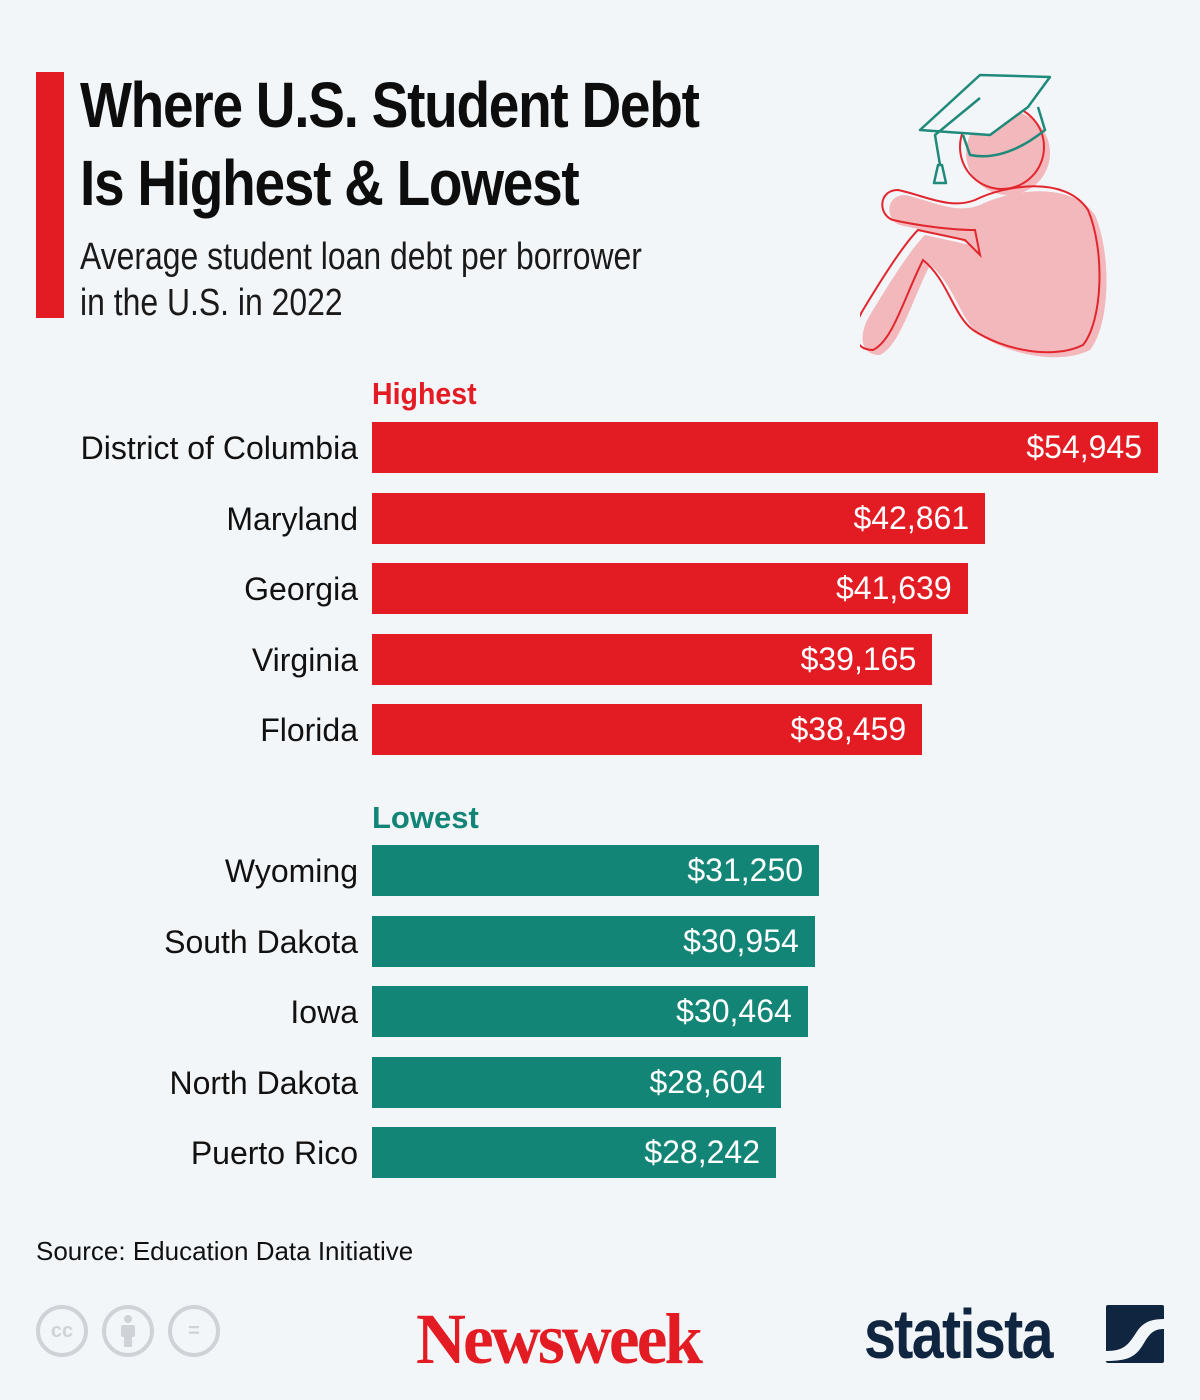  I want to click on attribution-icon, so click(128, 1331).